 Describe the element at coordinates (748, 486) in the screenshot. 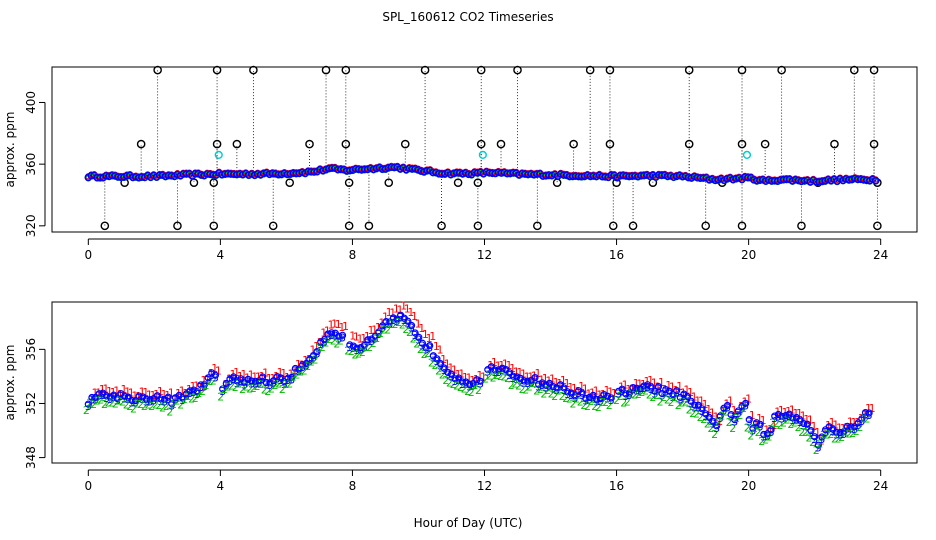

I see `x-tick-label: 20` at that location.